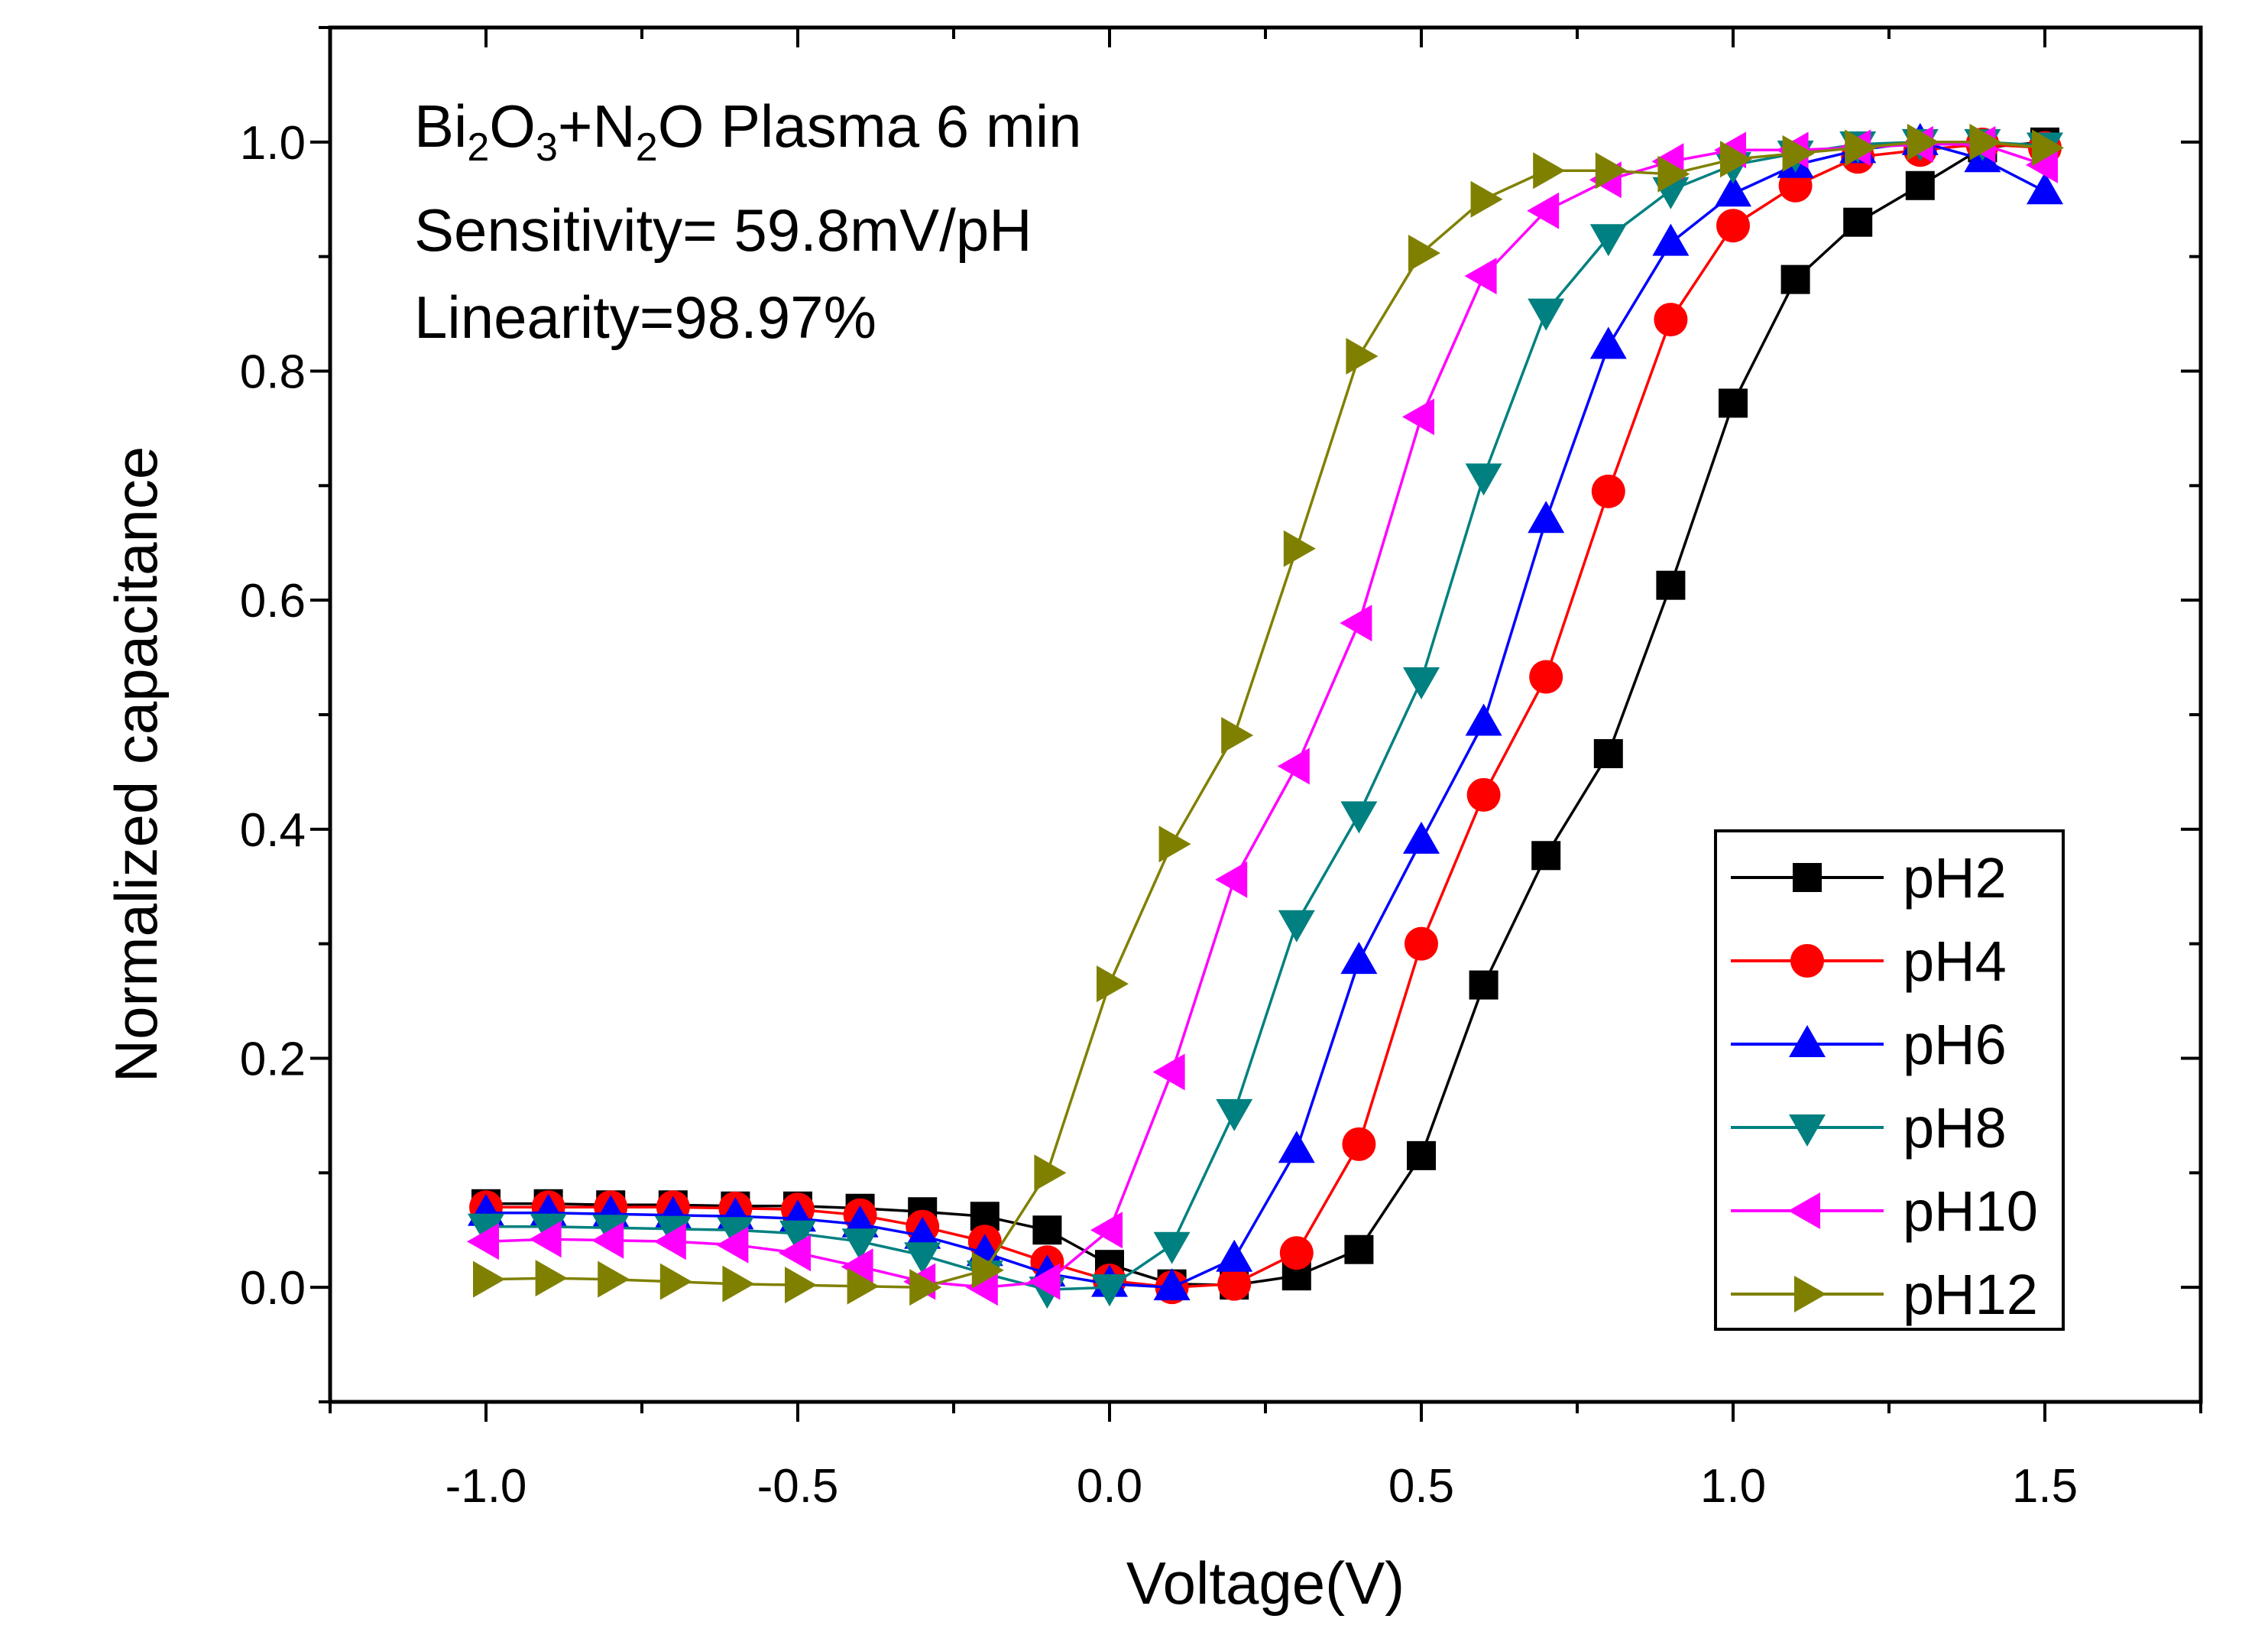 The width and height of the screenshot is (2268, 1648). Describe the element at coordinates (273, 601) in the screenshot. I see `y-tick-label: 0.6` at that location.